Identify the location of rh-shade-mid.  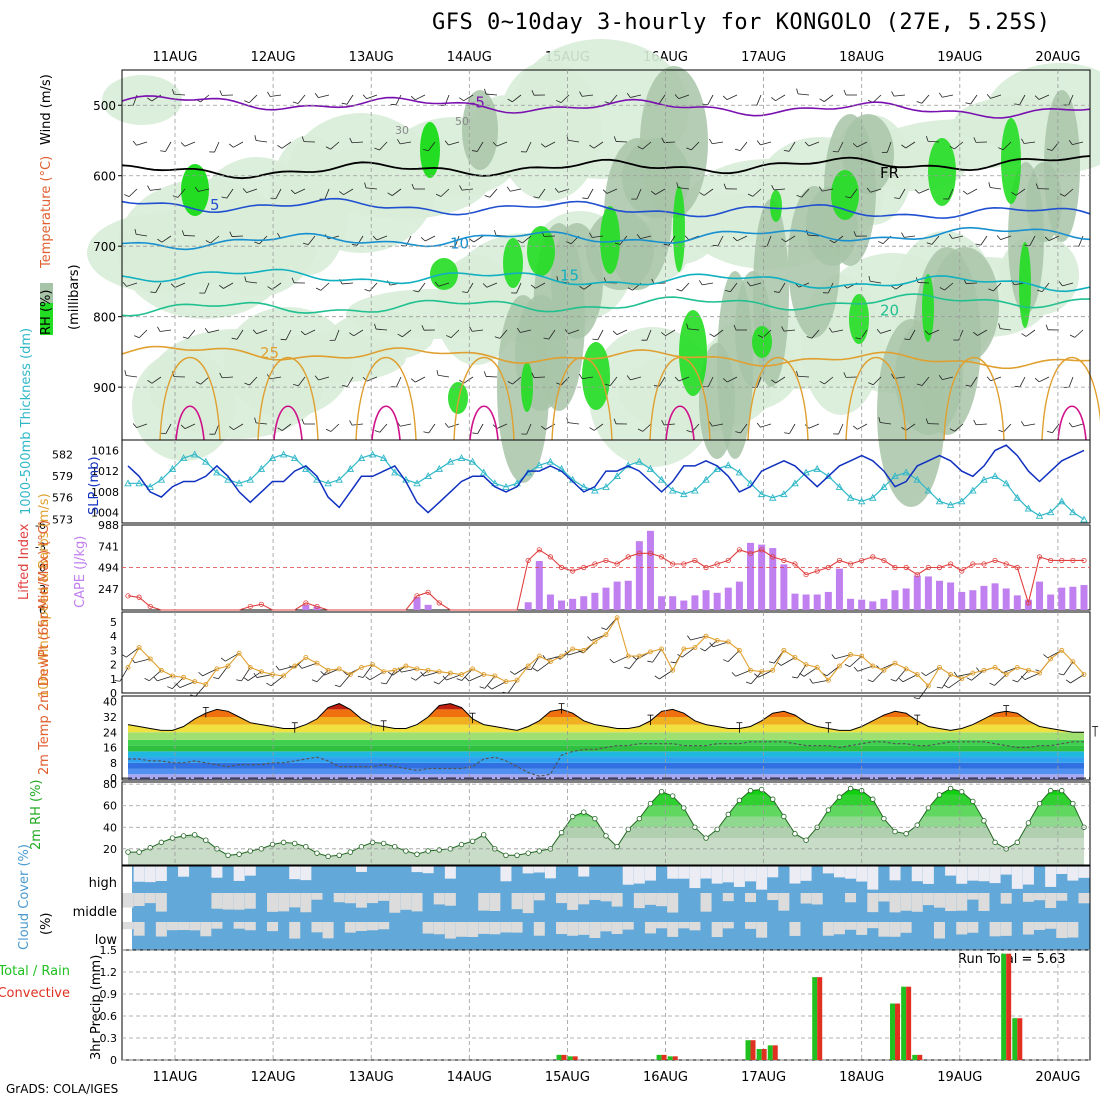
(620, 250).